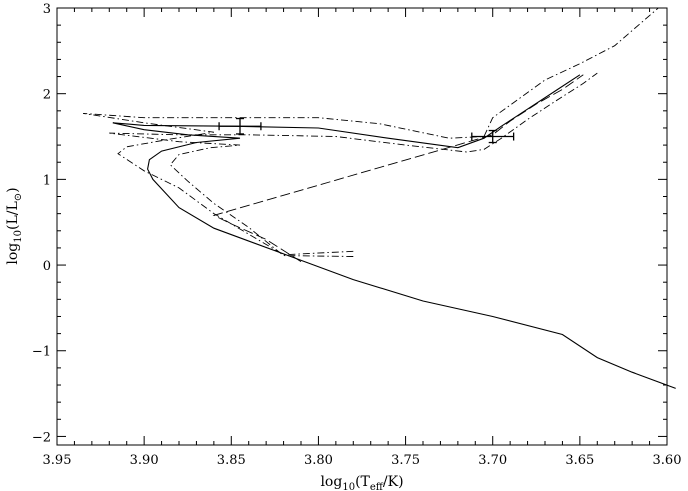  What do you see at coordinates (405, 460) in the screenshot?
I see `x-tick-label: 3.75` at bounding box center [405, 460].